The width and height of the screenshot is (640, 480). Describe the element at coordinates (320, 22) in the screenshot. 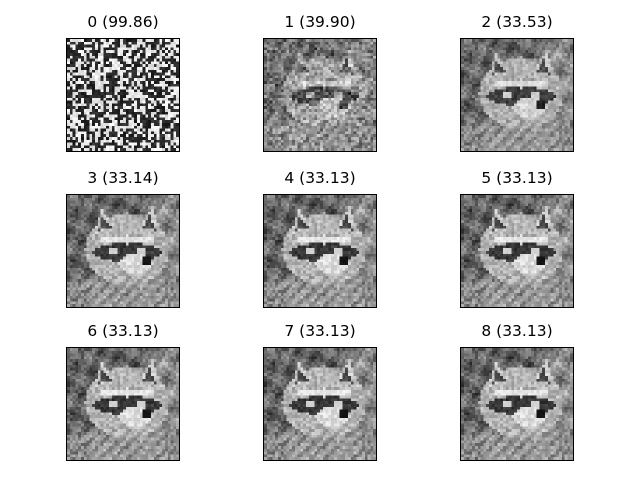

I see `panel-title: 1 (39.90)` at that location.